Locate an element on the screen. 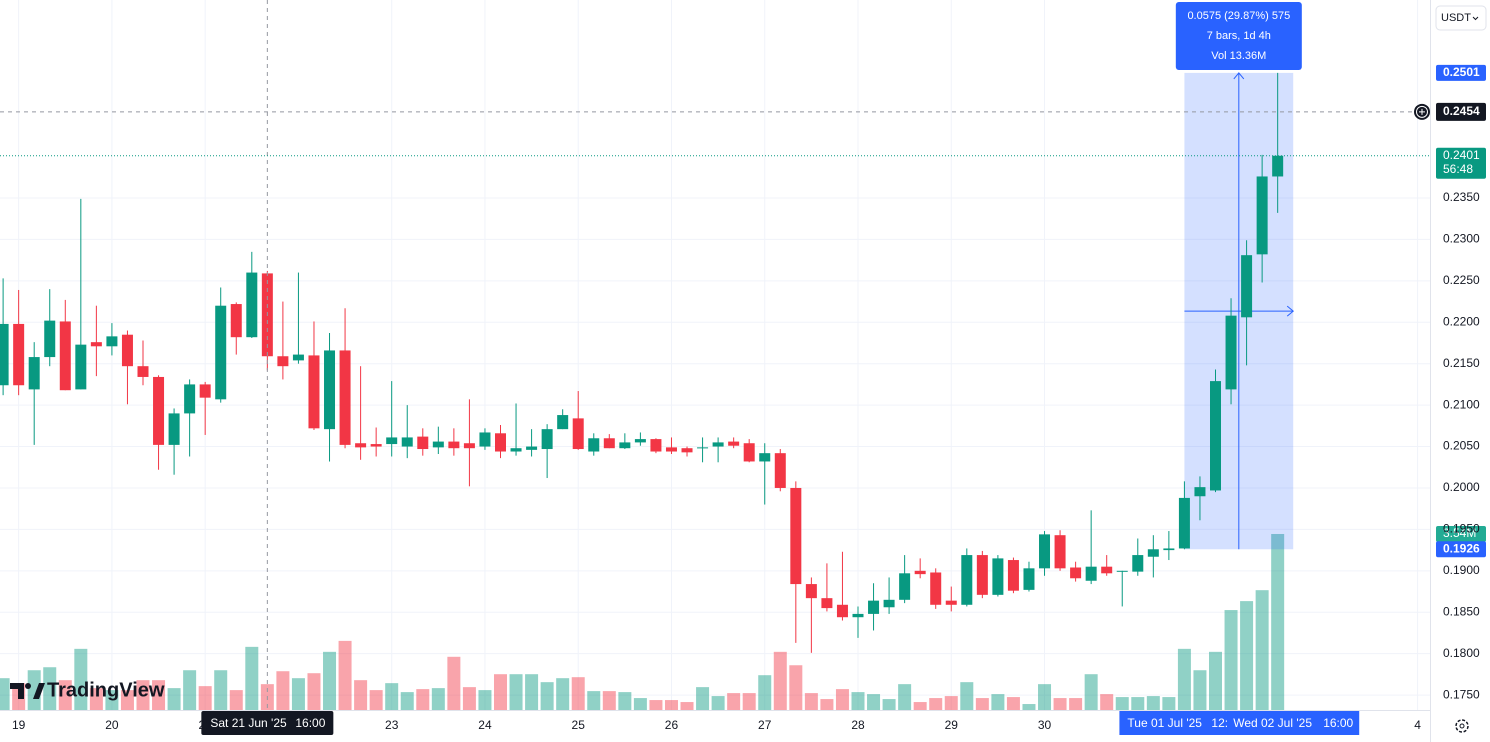 The height and width of the screenshot is (742, 1490). measure-bottom-price: 0.1926 is located at coordinates (1461, 548).